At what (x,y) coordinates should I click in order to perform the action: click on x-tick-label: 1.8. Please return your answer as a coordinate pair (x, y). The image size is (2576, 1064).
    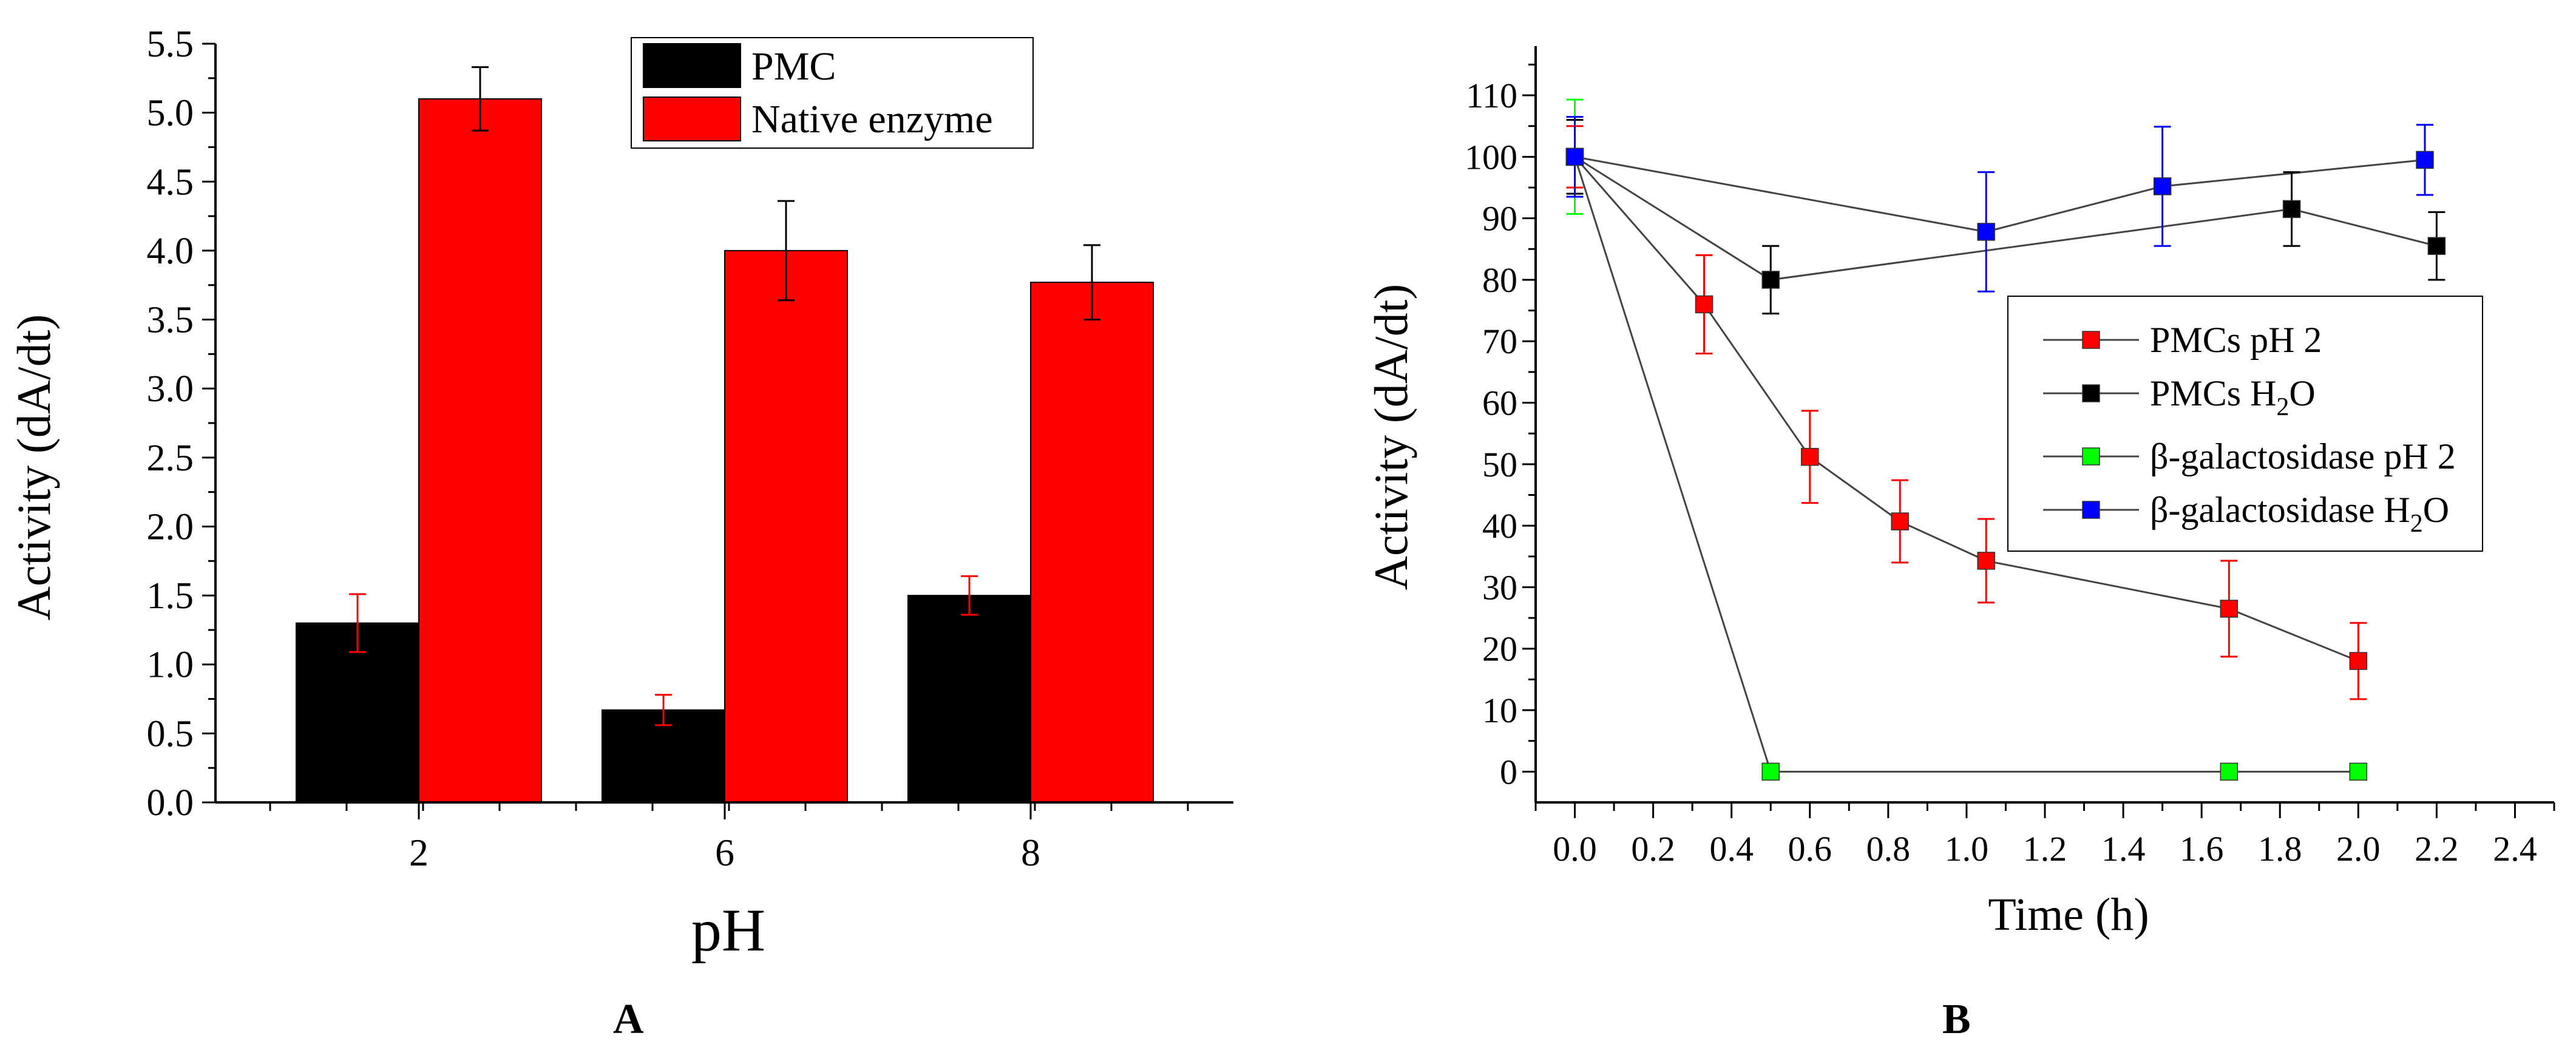
    Looking at the image, I should click on (2280, 849).